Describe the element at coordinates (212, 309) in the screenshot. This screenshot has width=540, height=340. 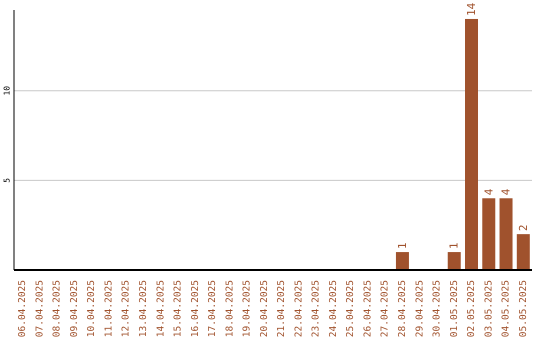
I see `x-tick-label: 17.04.2025` at that location.